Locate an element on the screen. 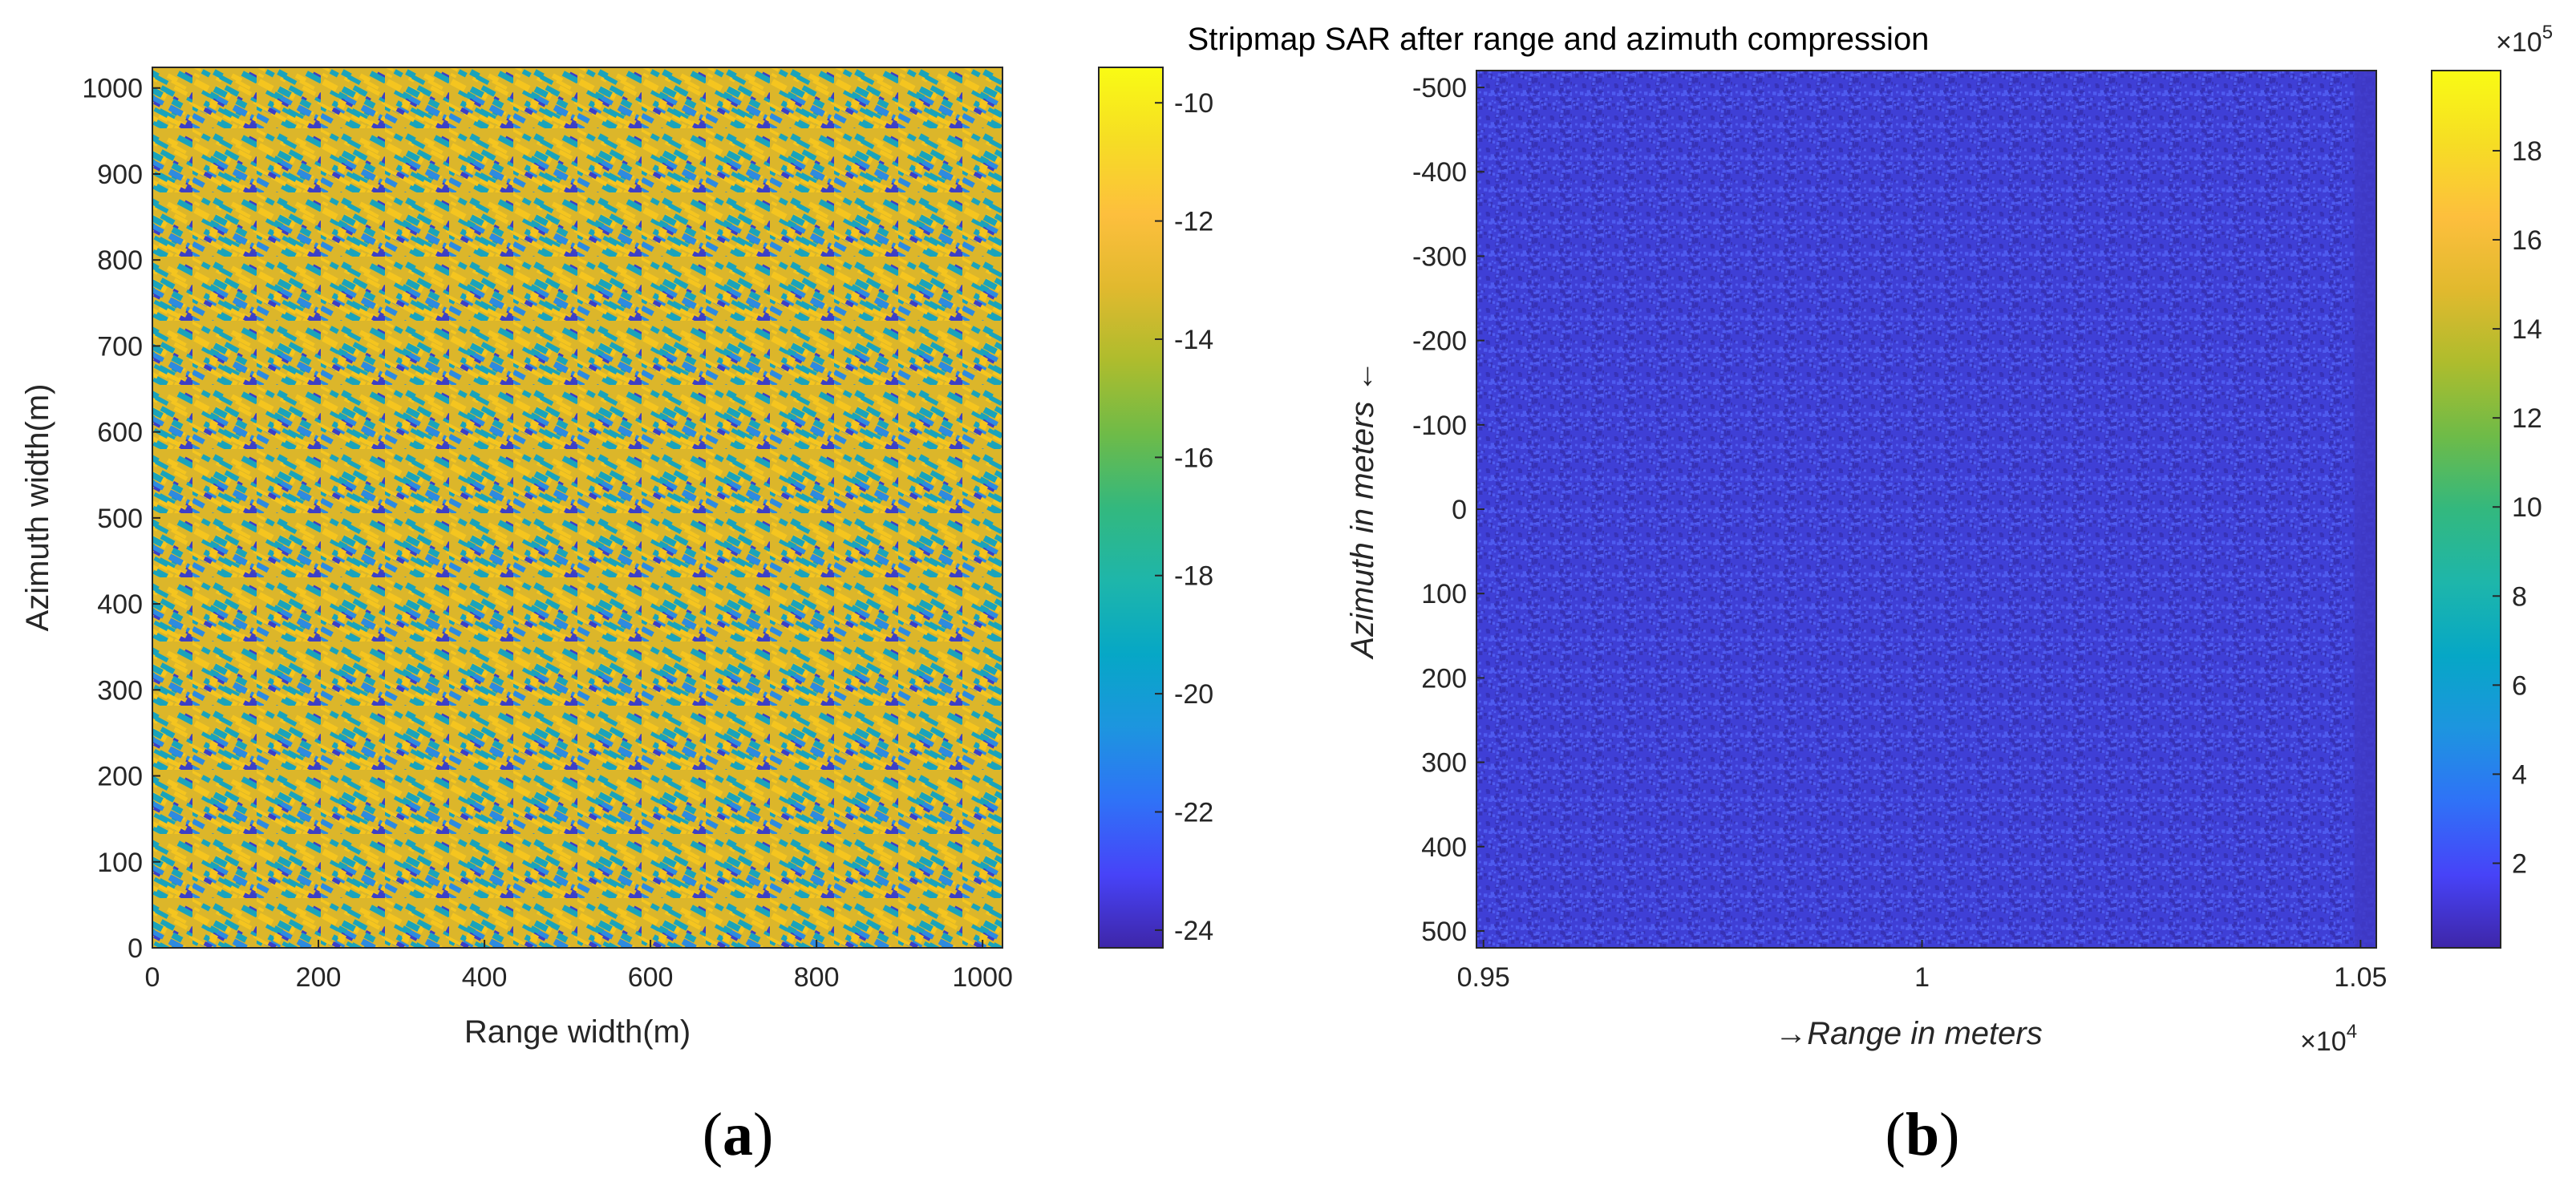 The height and width of the screenshot is (1190, 2576). panel-a-y-axis: 0 100 200 300 400 500 600 700 800 900 1000 is located at coordinates (121, 519).